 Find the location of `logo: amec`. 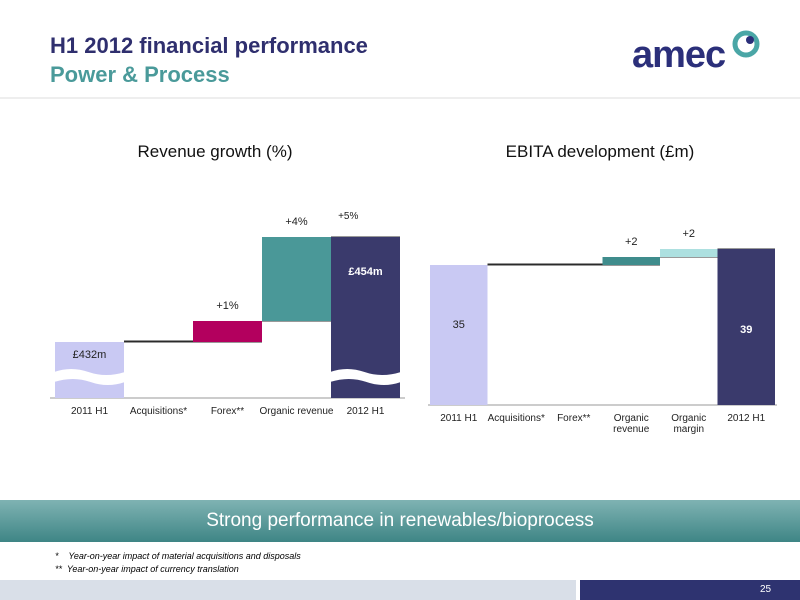

logo: amec is located at coordinates (679, 55).